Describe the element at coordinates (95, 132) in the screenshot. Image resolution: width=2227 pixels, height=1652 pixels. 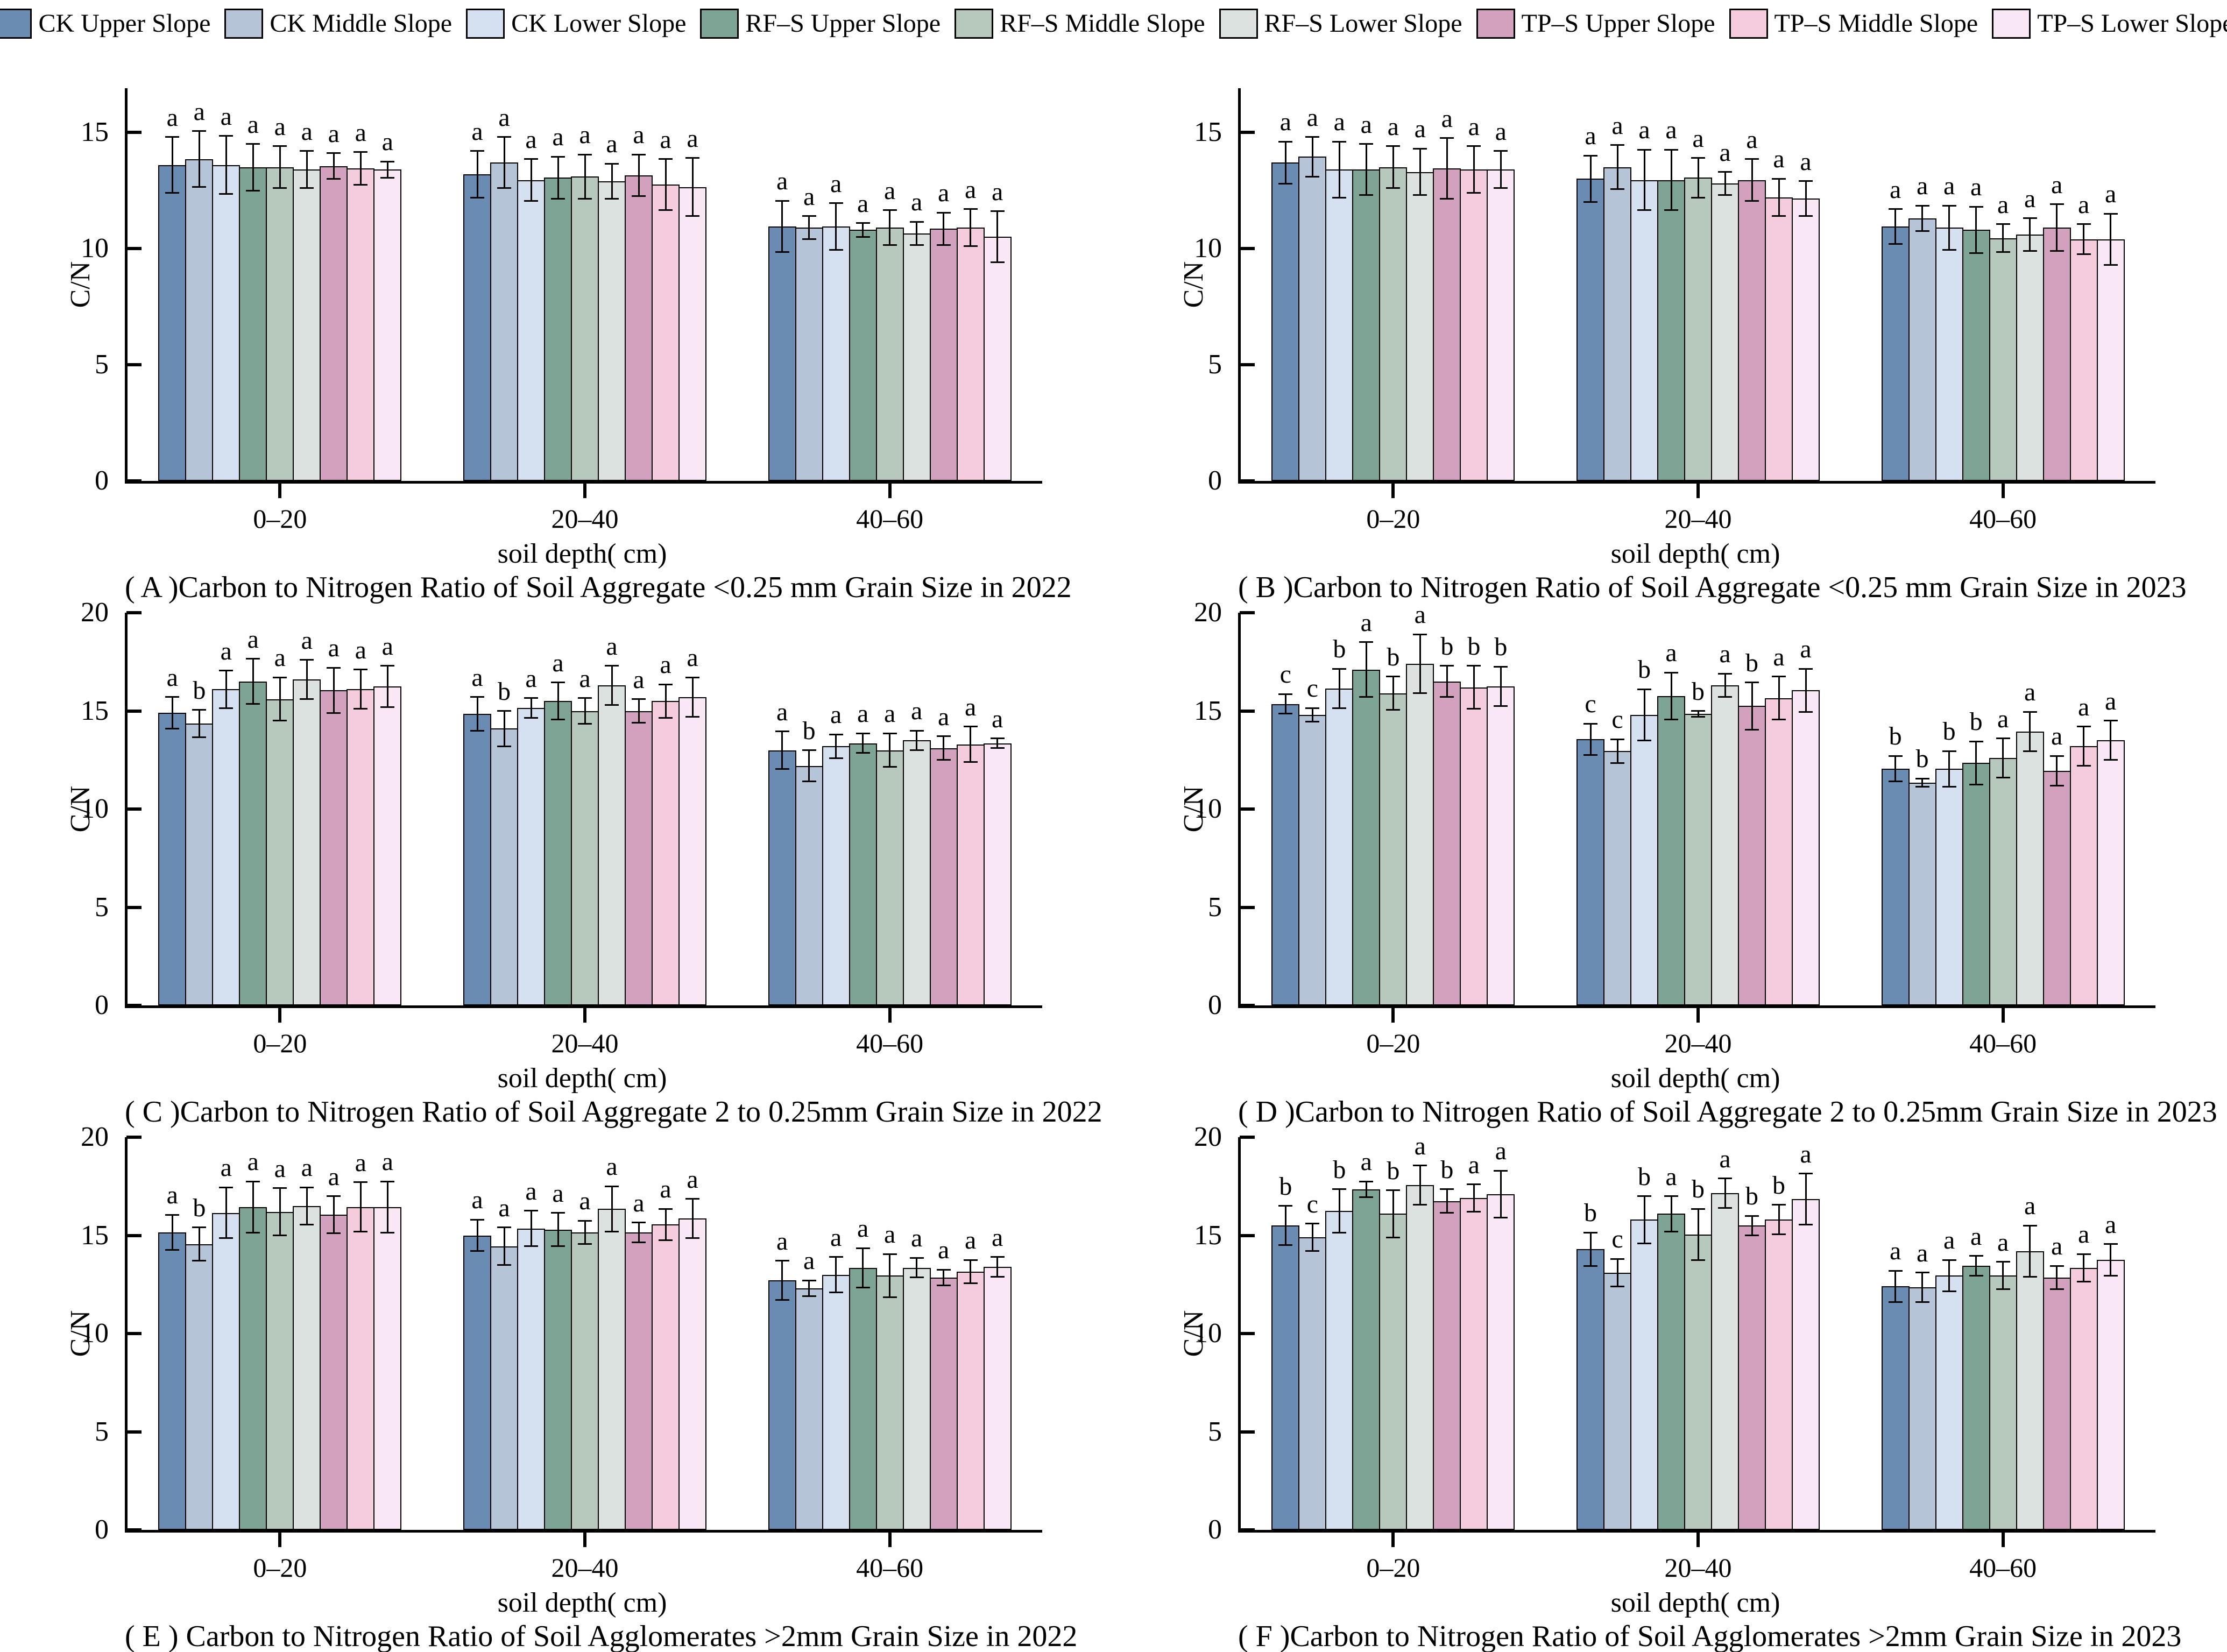
I see `y-tick-label: 15` at that location.